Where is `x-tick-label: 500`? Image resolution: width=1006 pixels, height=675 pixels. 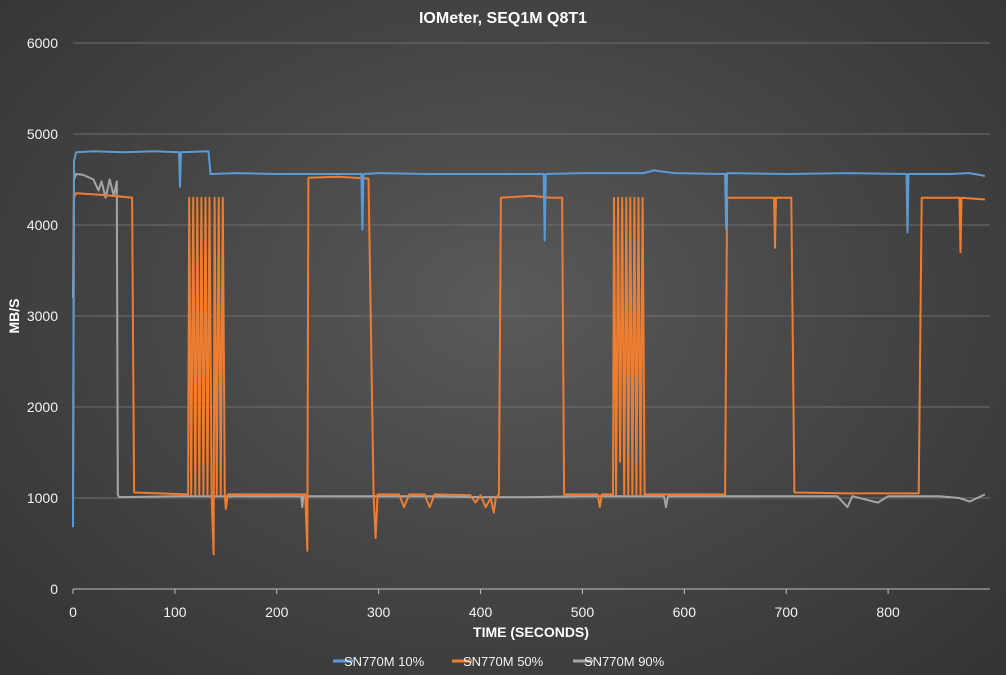 x-tick-label: 500 is located at coordinates (583, 612).